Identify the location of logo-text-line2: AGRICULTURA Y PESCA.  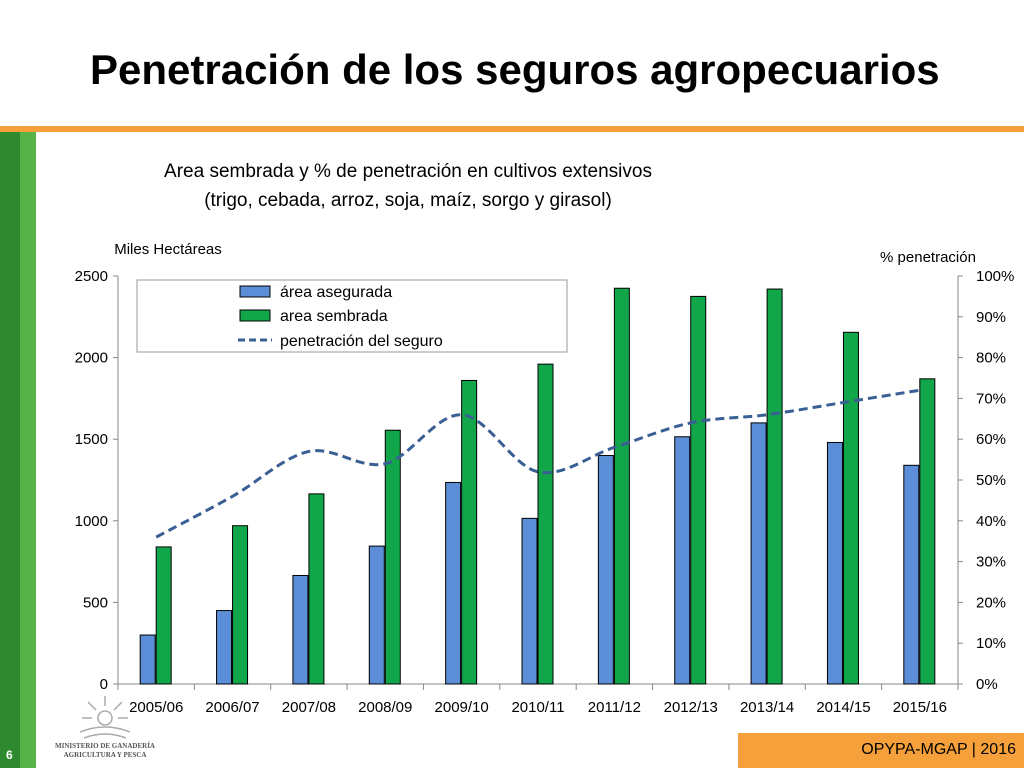
(105, 755).